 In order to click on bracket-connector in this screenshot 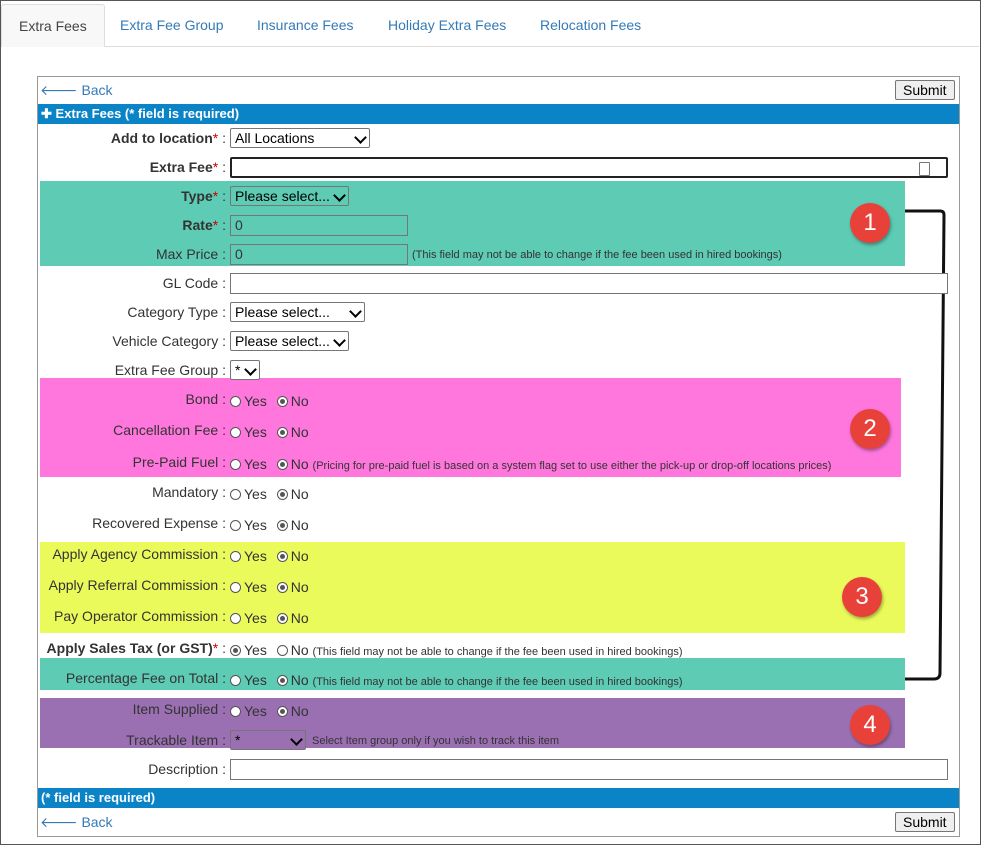, I will do `click(925, 445)`.